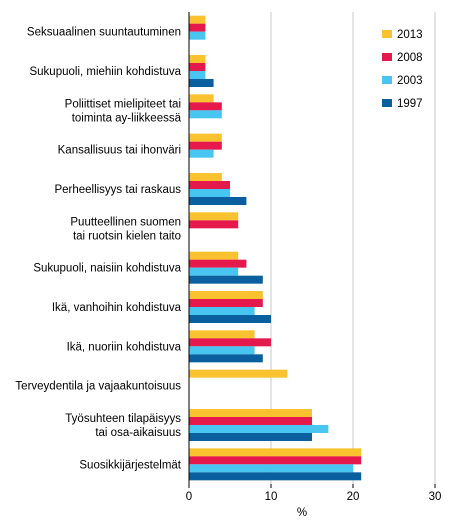 This screenshot has height=523, width=461. What do you see at coordinates (410, 58) in the screenshot?
I see `legend-label-2008: 2008` at bounding box center [410, 58].